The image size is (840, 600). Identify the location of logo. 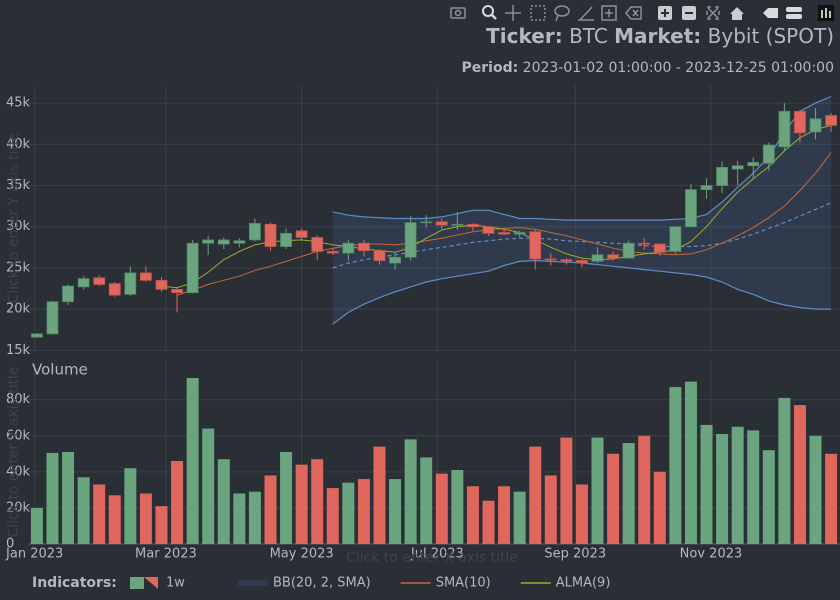
(826, 13).